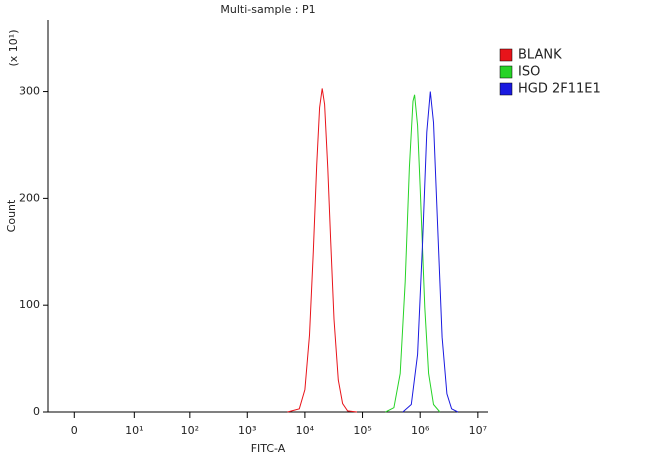 This screenshot has width=650, height=458. What do you see at coordinates (268, 448) in the screenshot?
I see `x-axis-label: FITC-A` at bounding box center [268, 448].